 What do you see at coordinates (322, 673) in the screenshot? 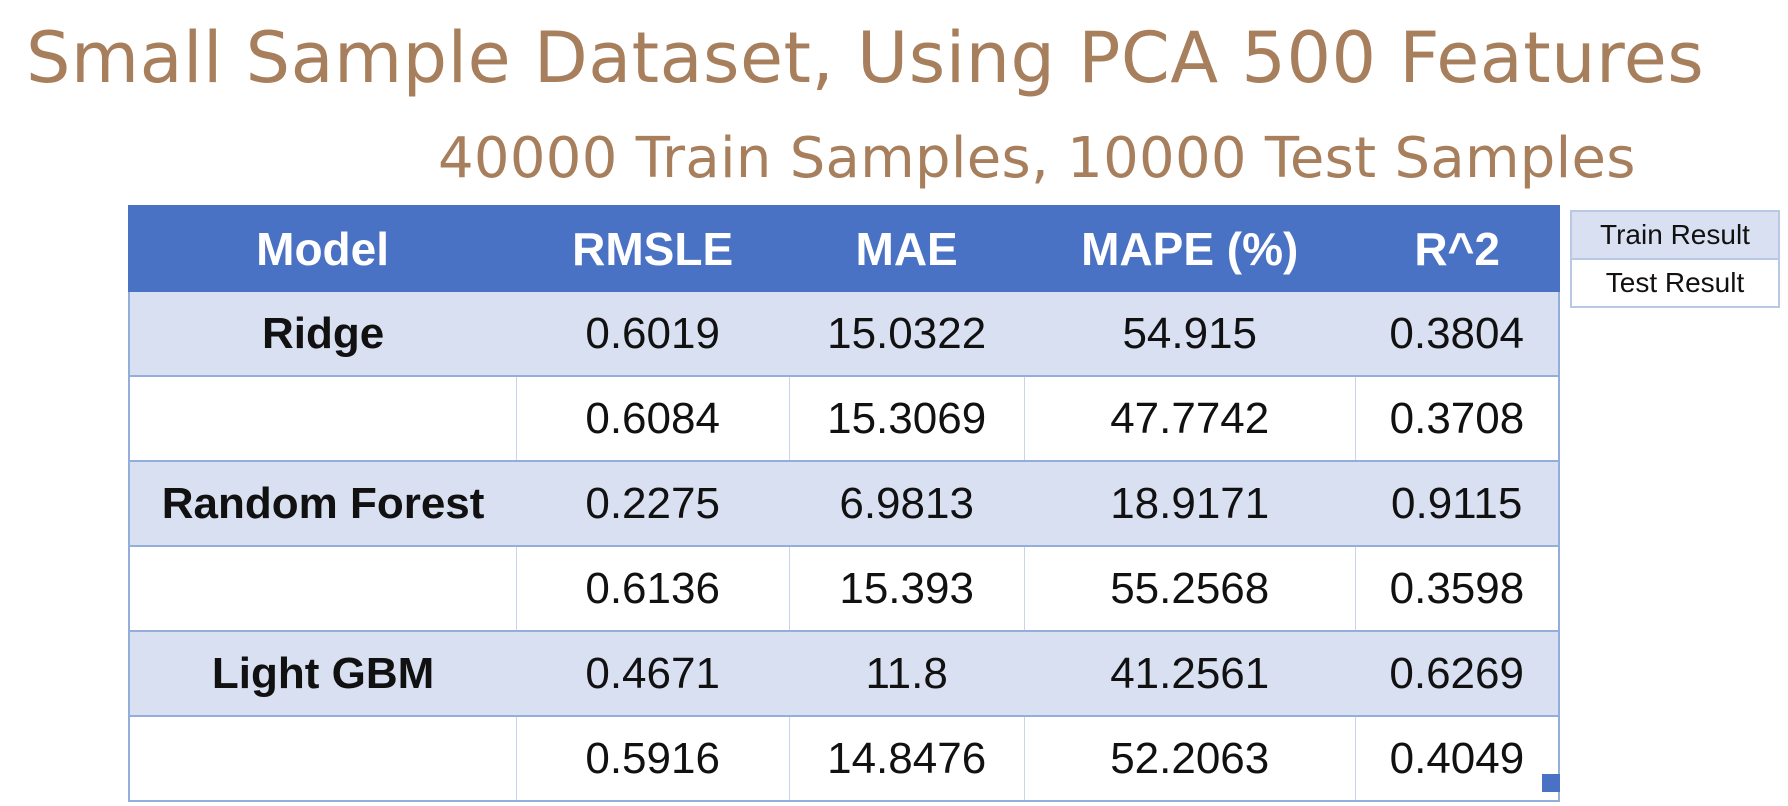
I see `cell-model: Light GBM` at bounding box center [322, 673].